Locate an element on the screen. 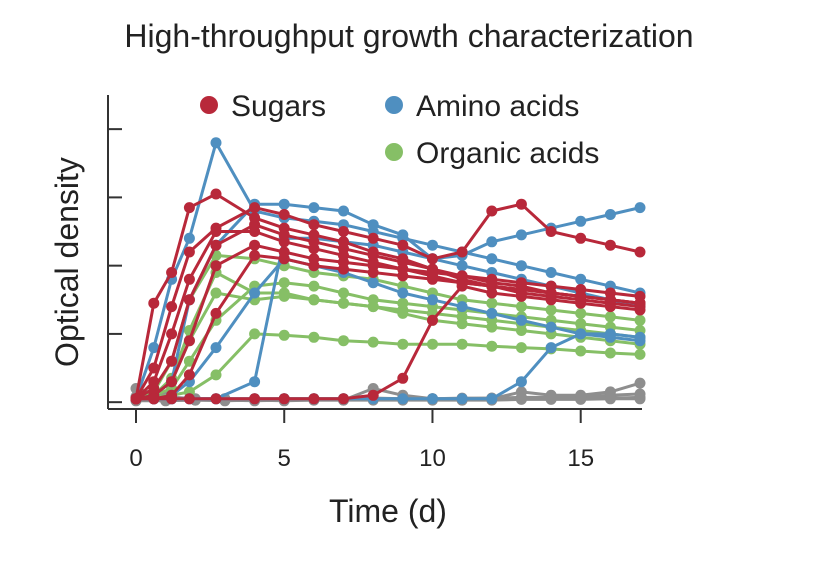  legend-label-2: Organic acids is located at coordinates (507, 153).